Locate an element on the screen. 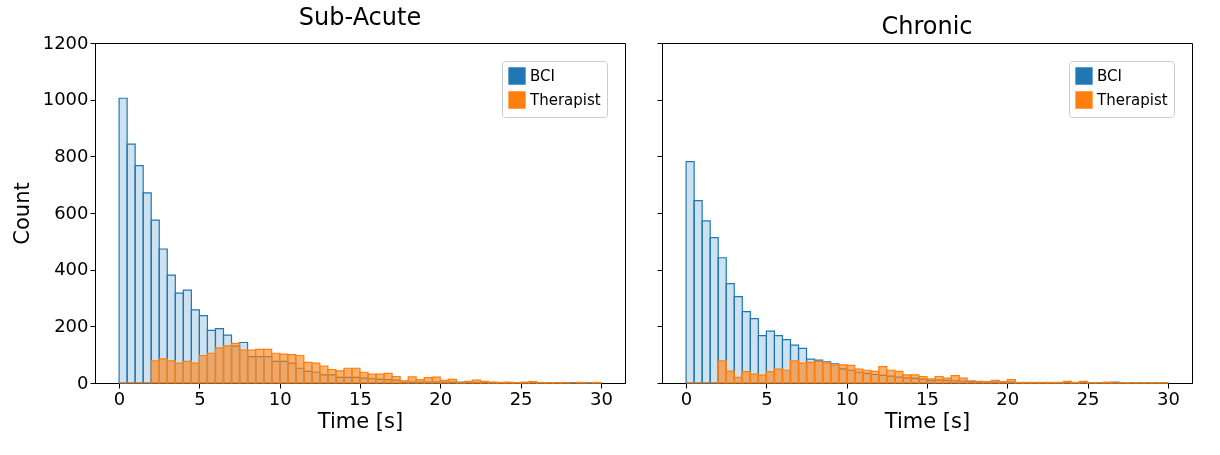  y-tick-label: 800 is located at coordinates (71, 155).